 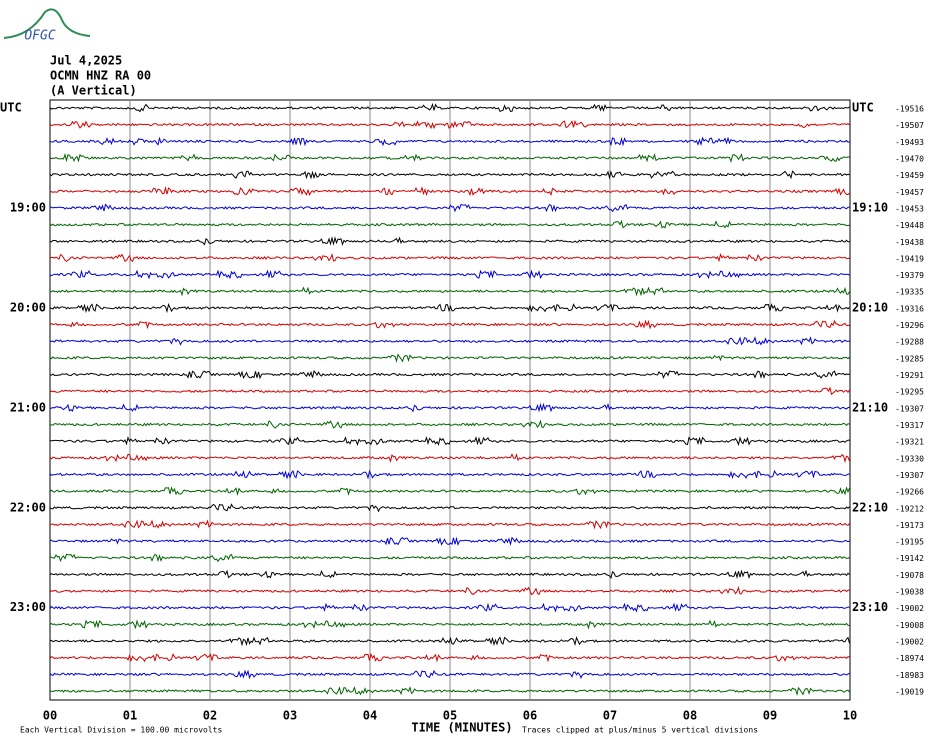 I want to click on trace-offset: -19295, so click(x=909, y=392).